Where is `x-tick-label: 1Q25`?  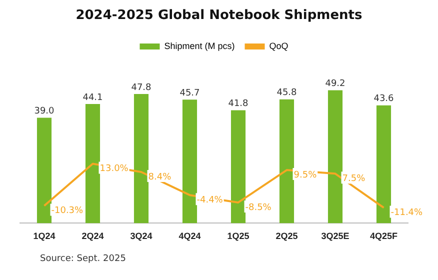
x-tick-label: 1Q25 is located at coordinates (238, 236).